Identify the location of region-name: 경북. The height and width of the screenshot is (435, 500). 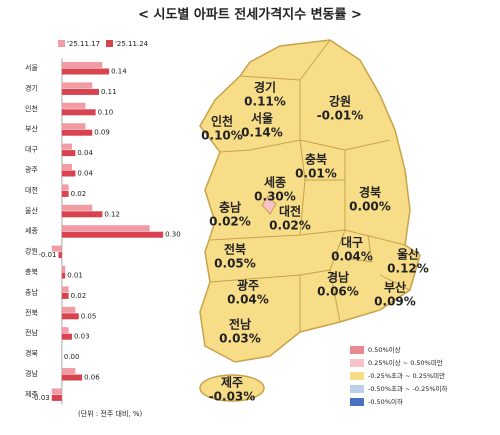
(370, 193).